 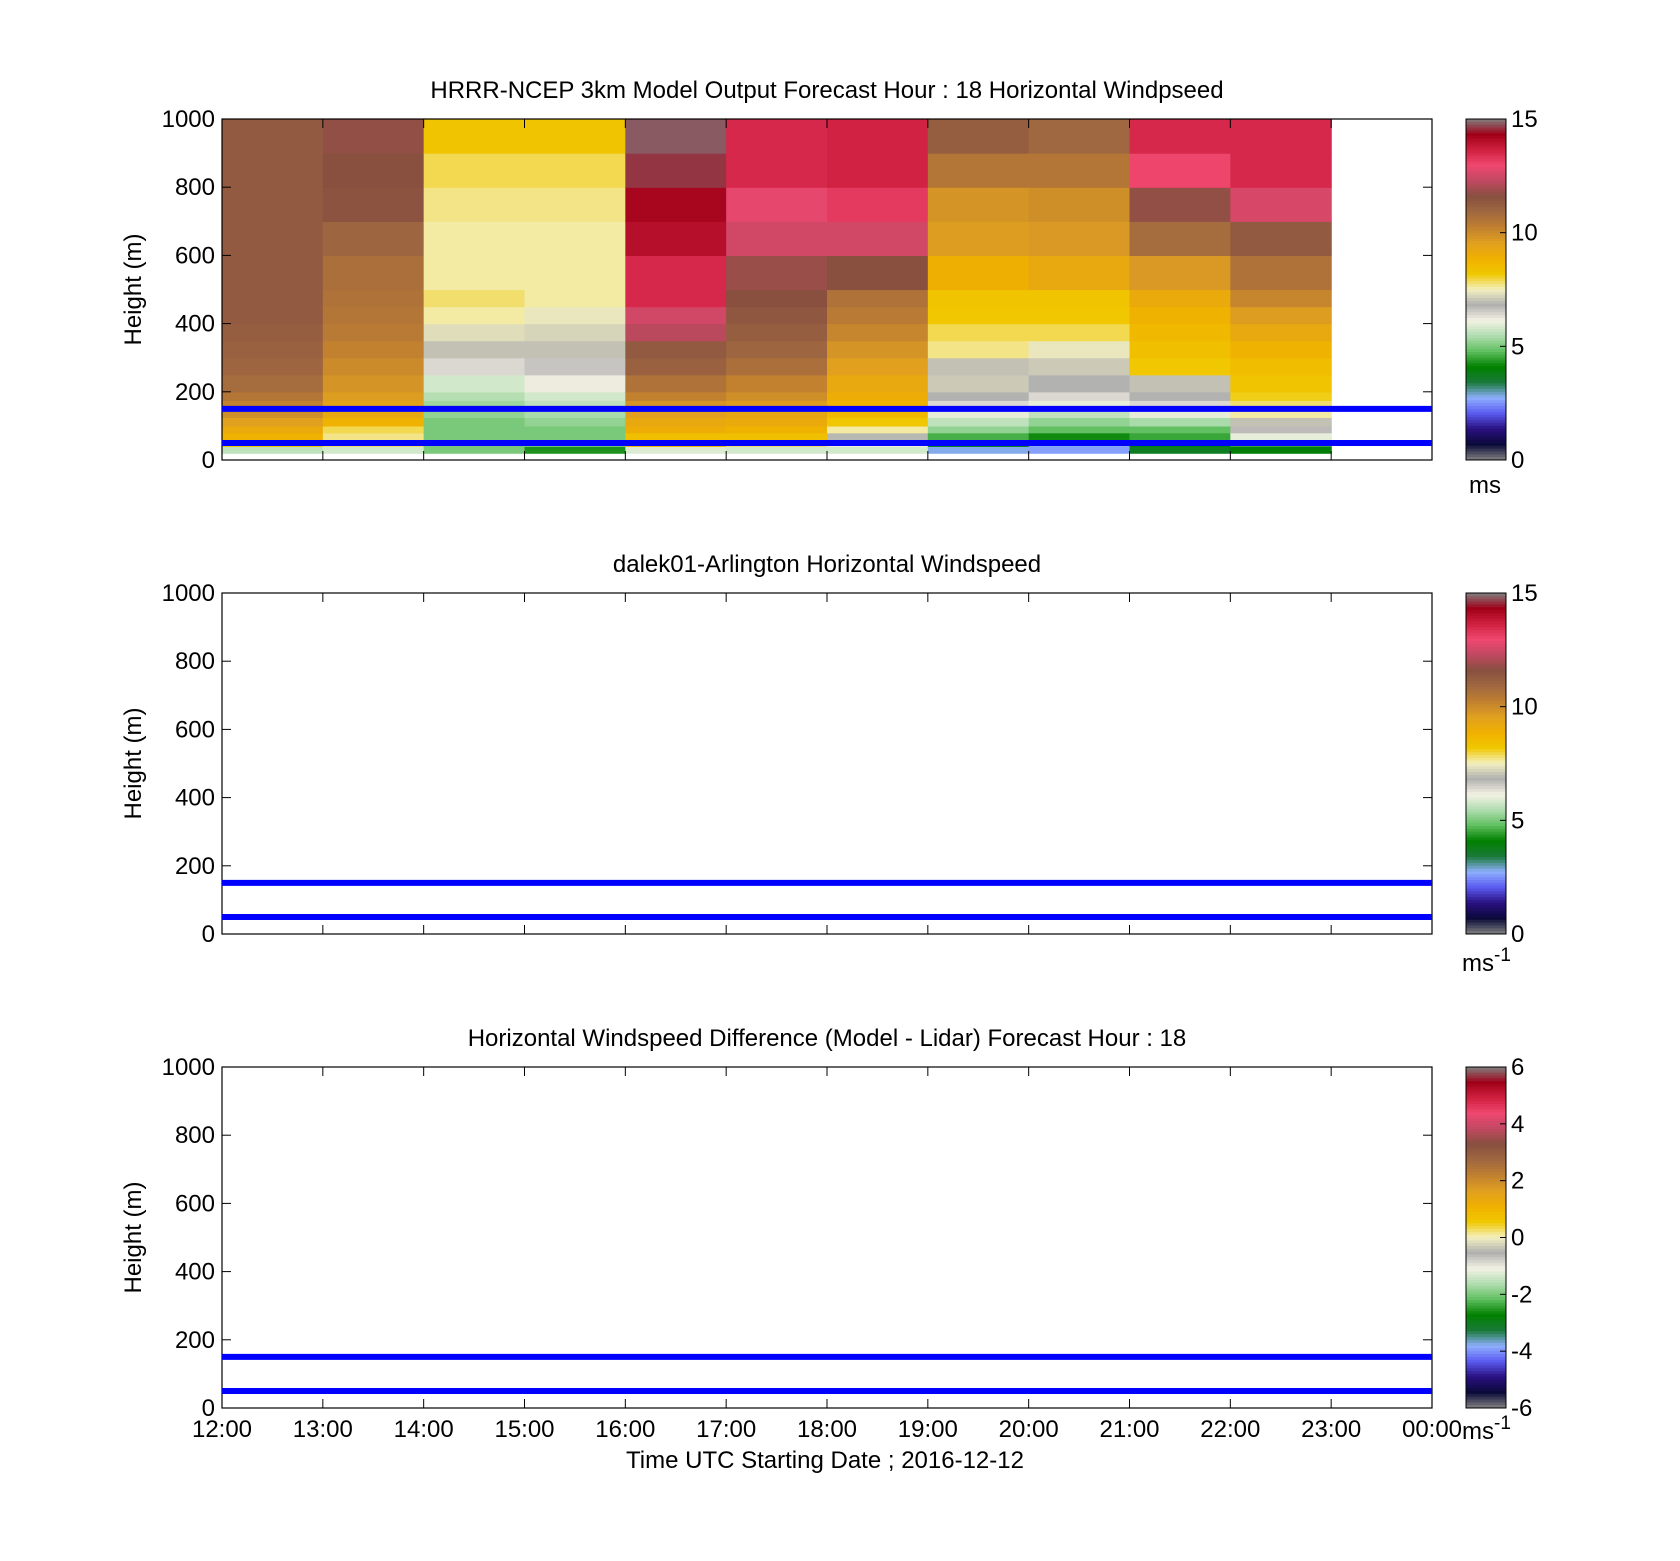 What do you see at coordinates (1524, 593) in the screenshot?
I see `colorbar-tick-label: 15` at bounding box center [1524, 593].